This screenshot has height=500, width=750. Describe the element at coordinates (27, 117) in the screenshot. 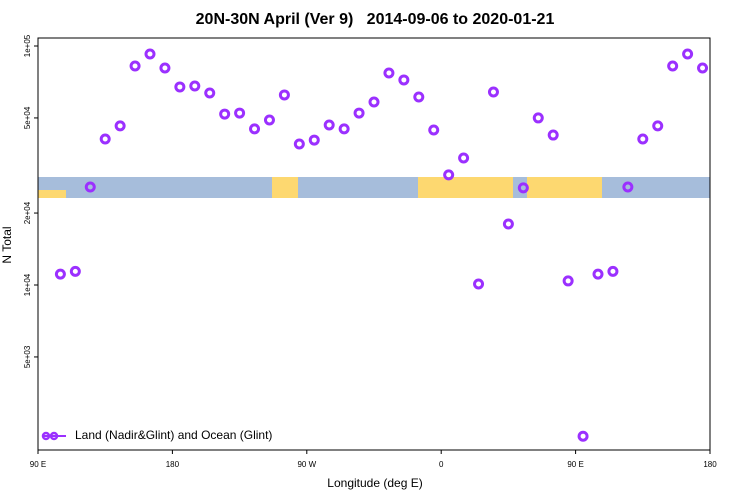

I see `y-tick-label: 5e+04` at that location.